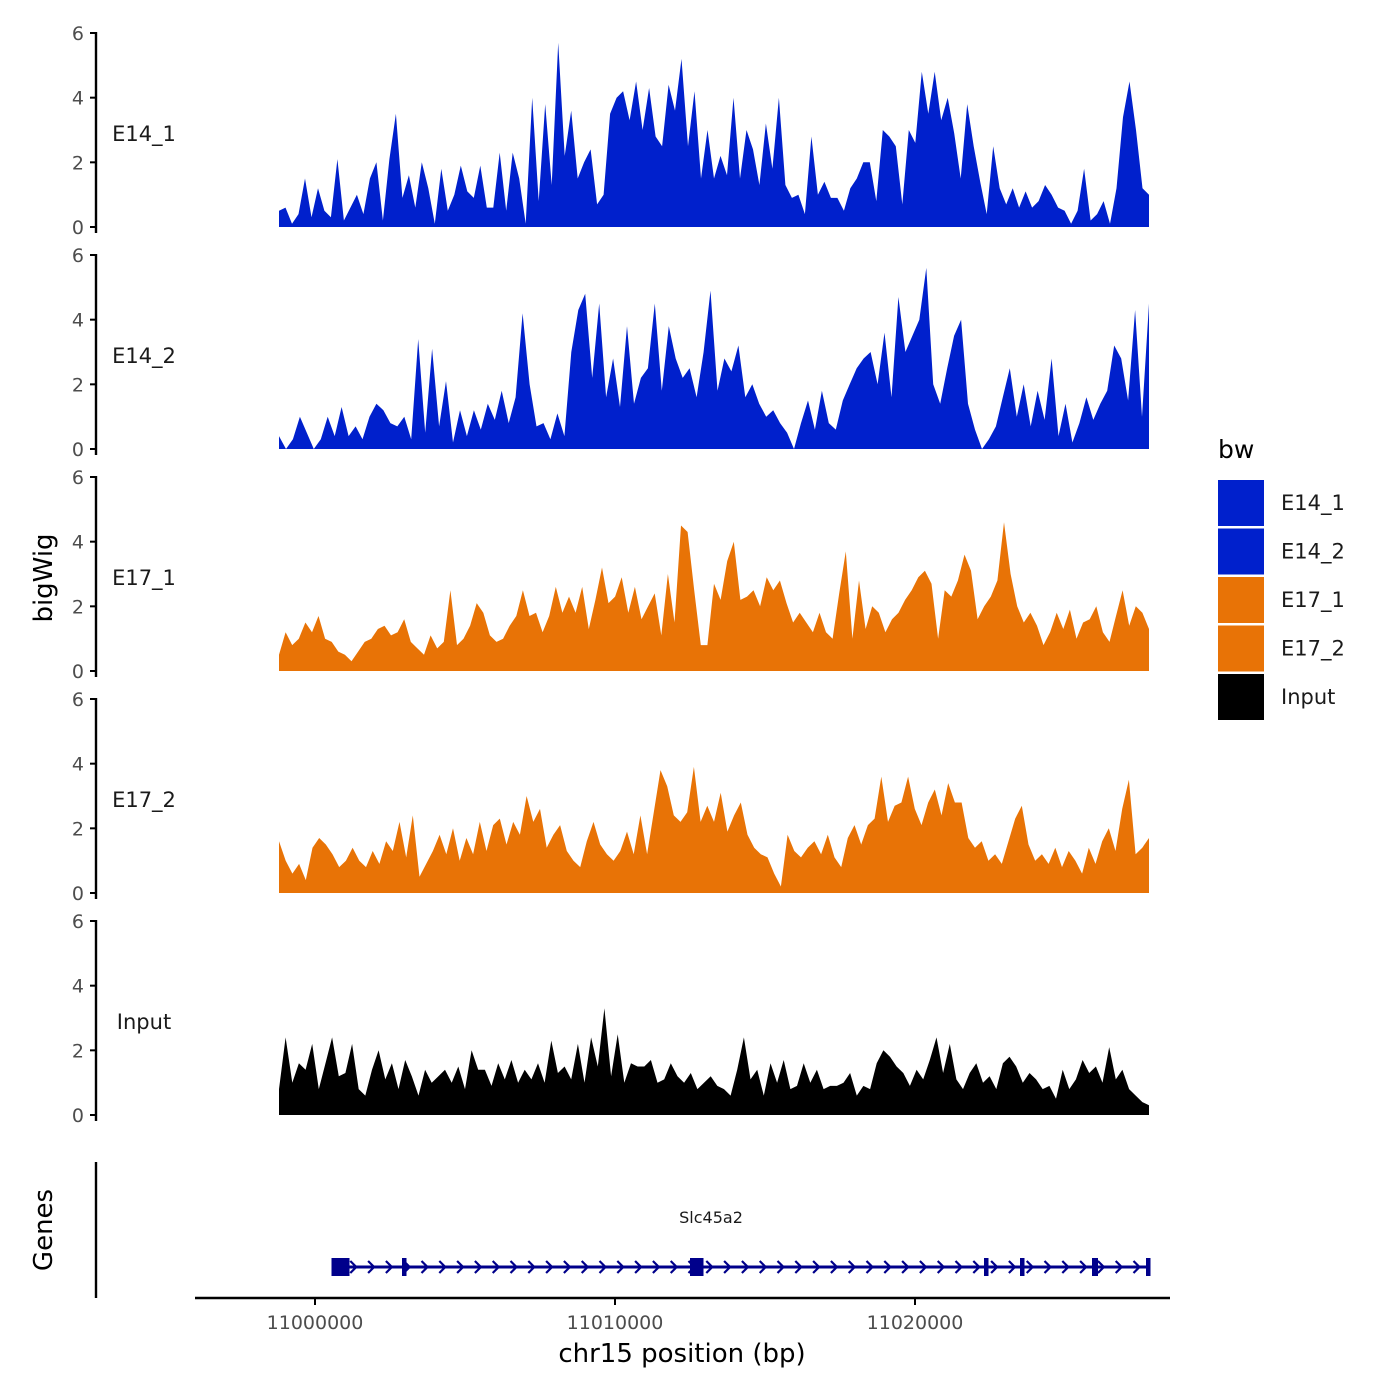  What do you see at coordinates (711, 1217) in the screenshot?
I see `gene-label-slc45a2: Slc45a2` at bounding box center [711, 1217].